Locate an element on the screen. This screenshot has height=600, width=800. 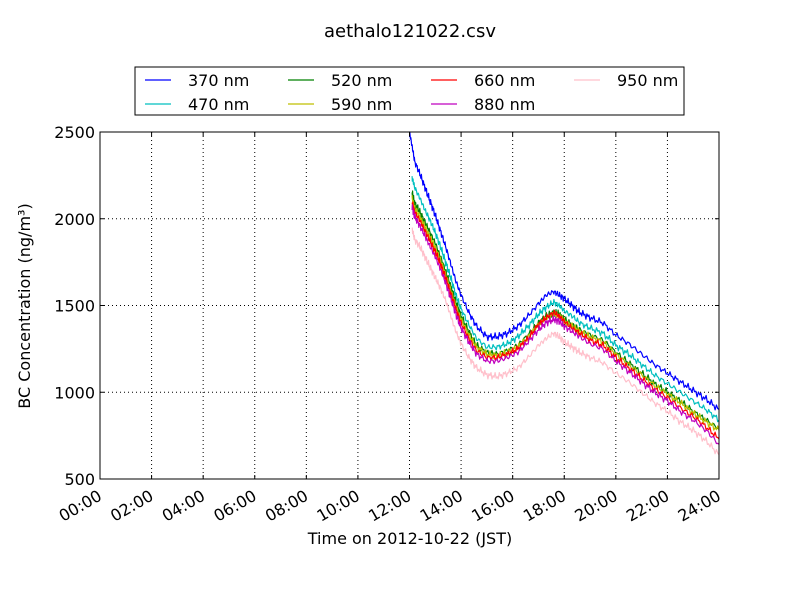
legend-label: 370 nm is located at coordinates (218, 80).